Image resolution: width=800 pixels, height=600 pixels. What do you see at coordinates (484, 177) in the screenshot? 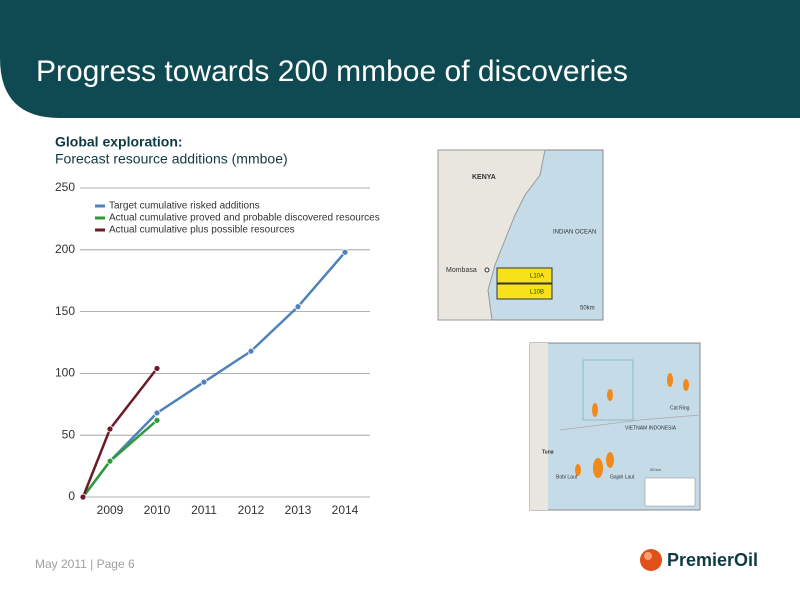
I see `map-label: KENYA` at bounding box center [484, 177].